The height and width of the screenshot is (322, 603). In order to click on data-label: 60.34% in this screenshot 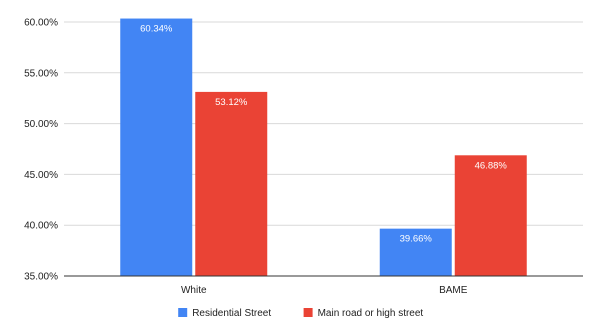, I will do `click(156, 29)`.